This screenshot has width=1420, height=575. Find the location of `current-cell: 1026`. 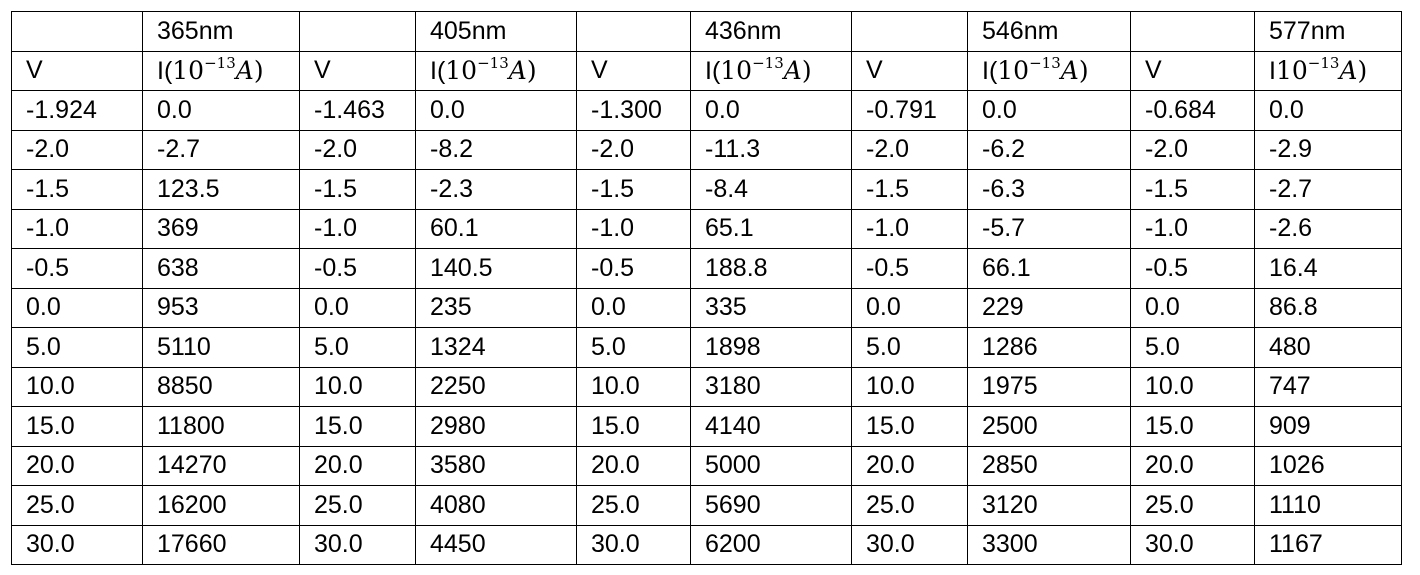

current-cell: 1026 is located at coordinates (1328, 465).